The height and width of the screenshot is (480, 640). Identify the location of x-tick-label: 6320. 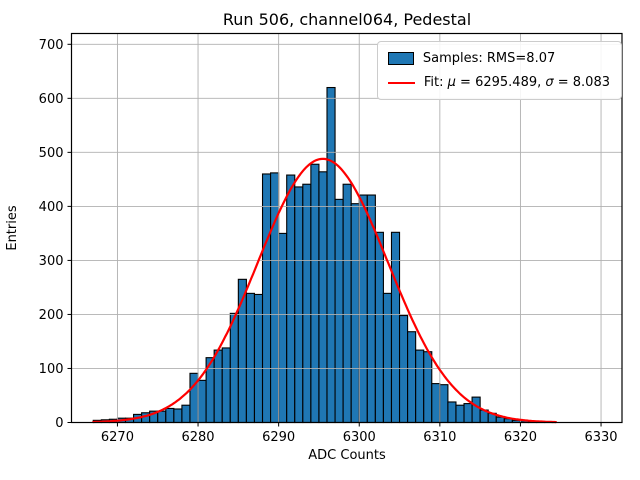
(520, 437).